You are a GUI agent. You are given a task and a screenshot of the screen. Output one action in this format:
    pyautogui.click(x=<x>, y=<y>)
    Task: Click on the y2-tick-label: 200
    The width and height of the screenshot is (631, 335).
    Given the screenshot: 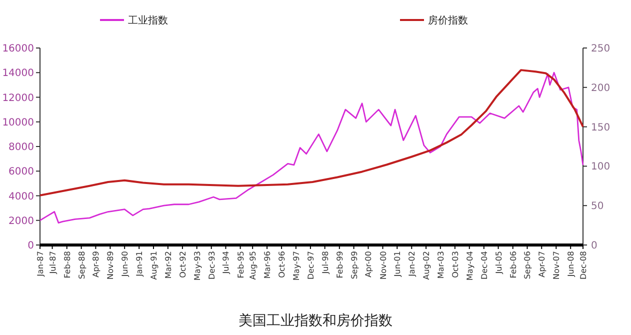 What is the action you would take?
    pyautogui.click(x=600, y=88)
    